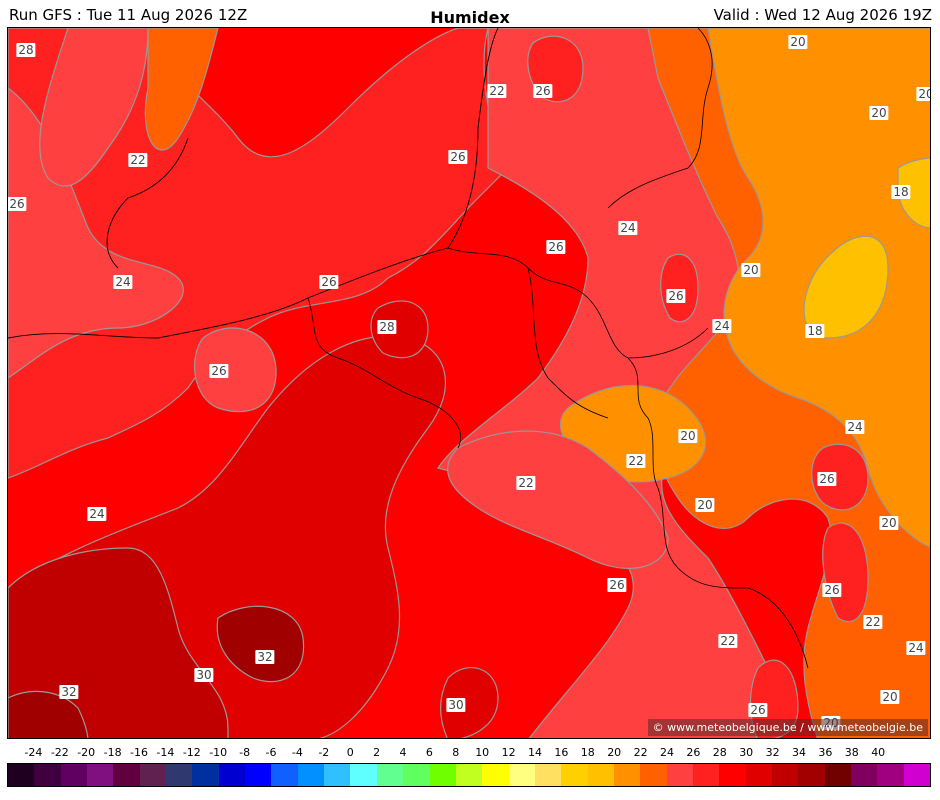 This screenshot has height=800, width=940. Describe the element at coordinates (86, 752) in the screenshot. I see `legend-tick-label: -20` at that location.